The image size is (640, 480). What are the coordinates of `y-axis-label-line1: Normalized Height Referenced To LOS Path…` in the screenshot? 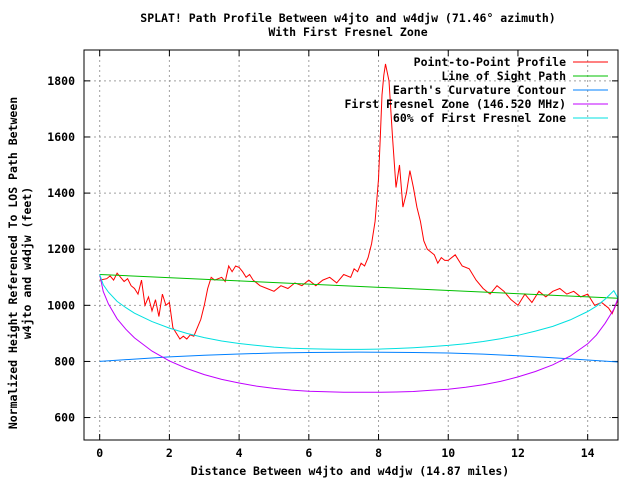 It's located at (13, 263).